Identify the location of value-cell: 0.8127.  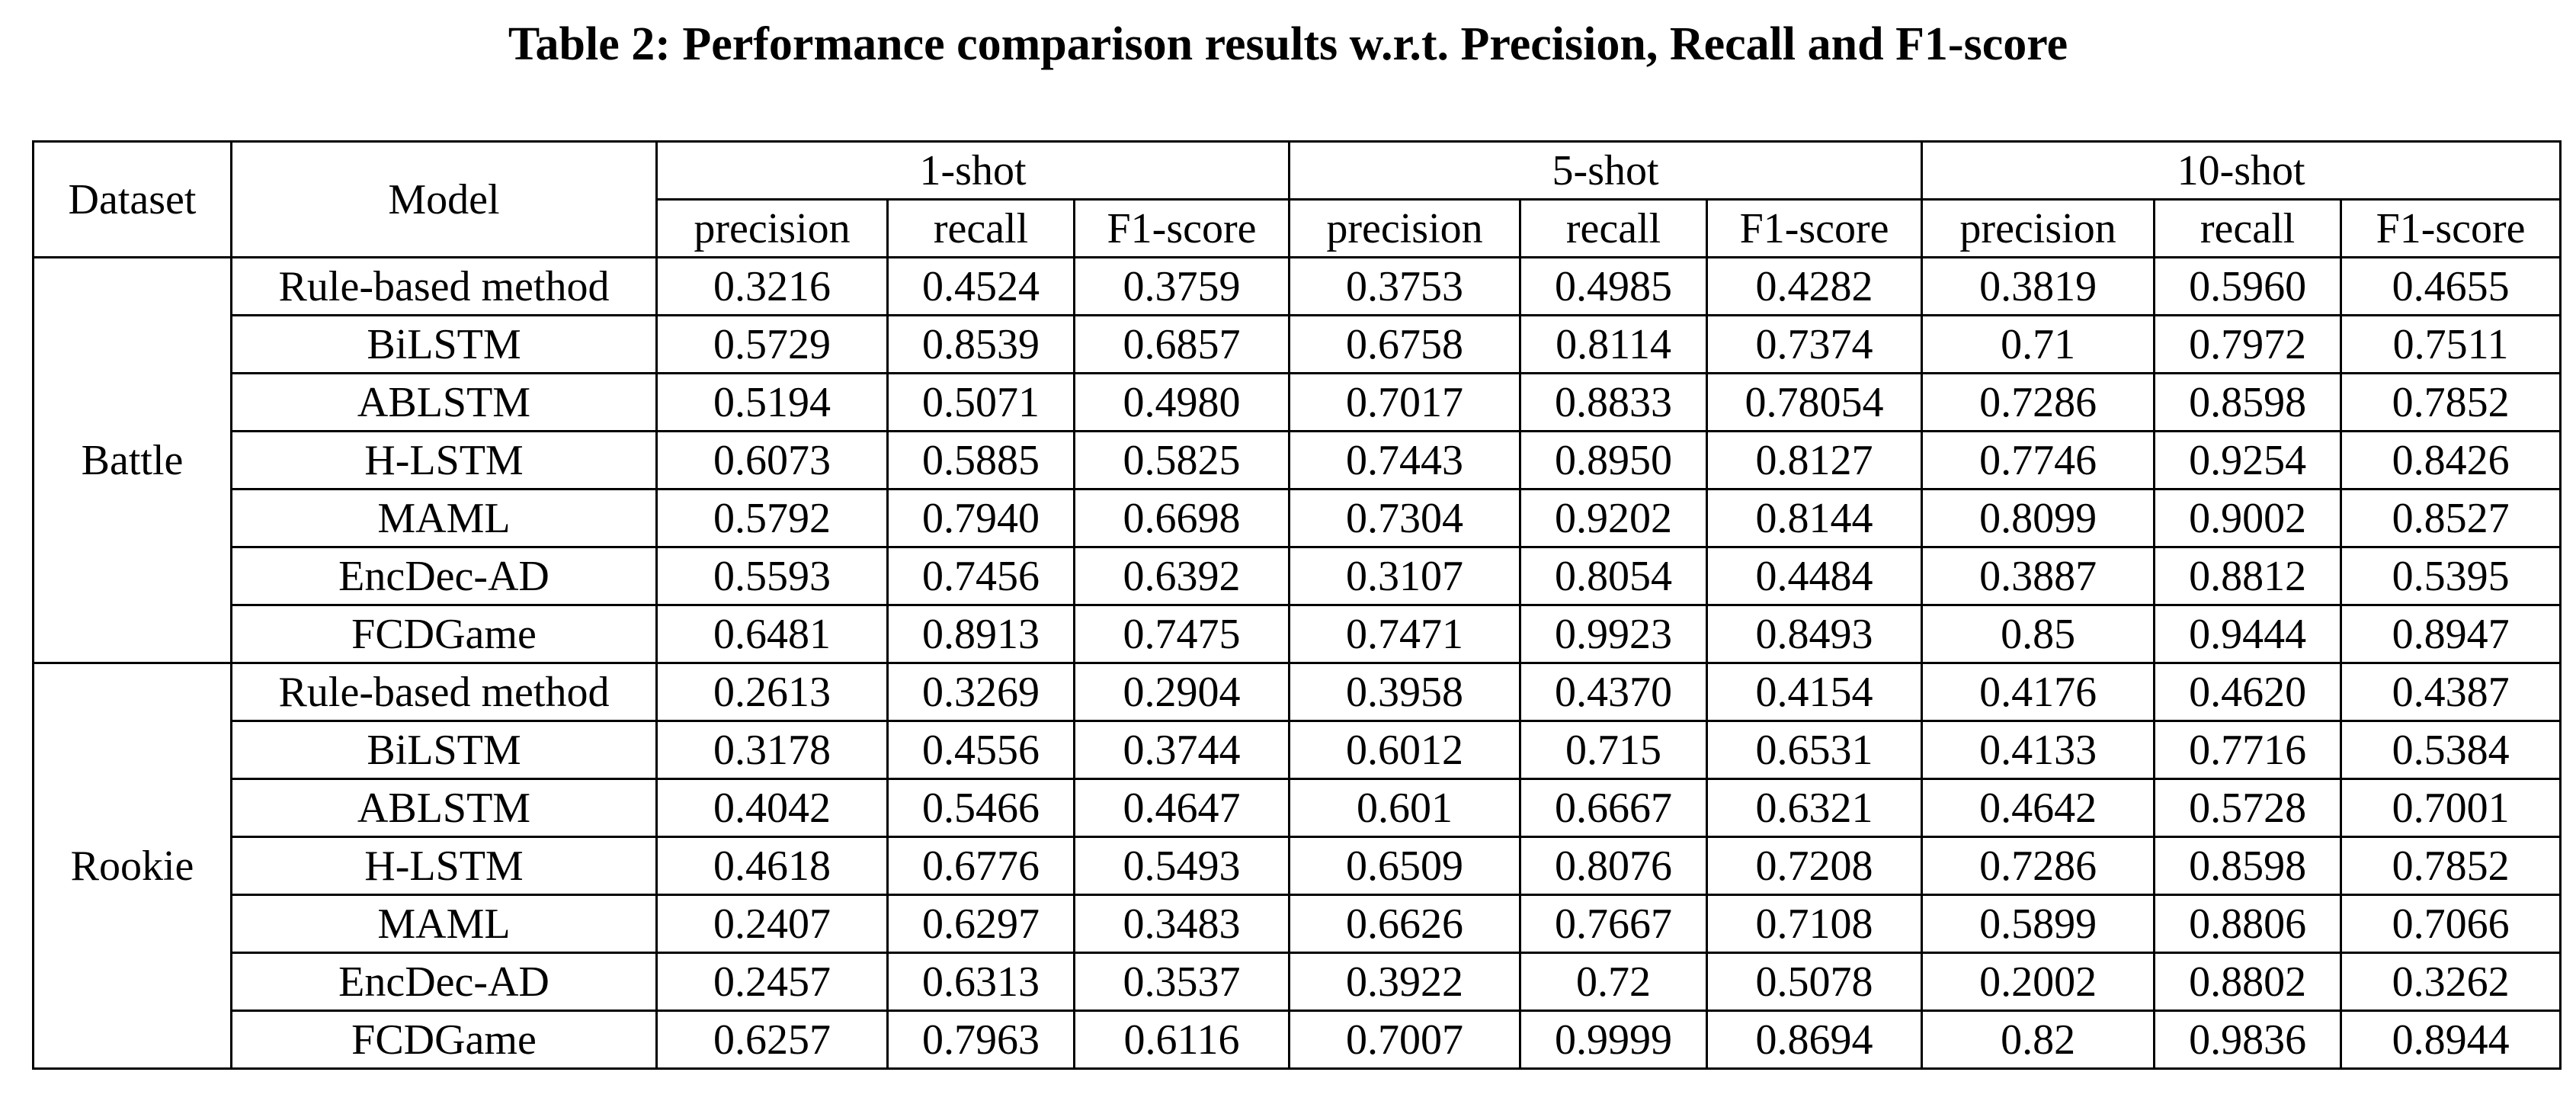
(1815, 460).